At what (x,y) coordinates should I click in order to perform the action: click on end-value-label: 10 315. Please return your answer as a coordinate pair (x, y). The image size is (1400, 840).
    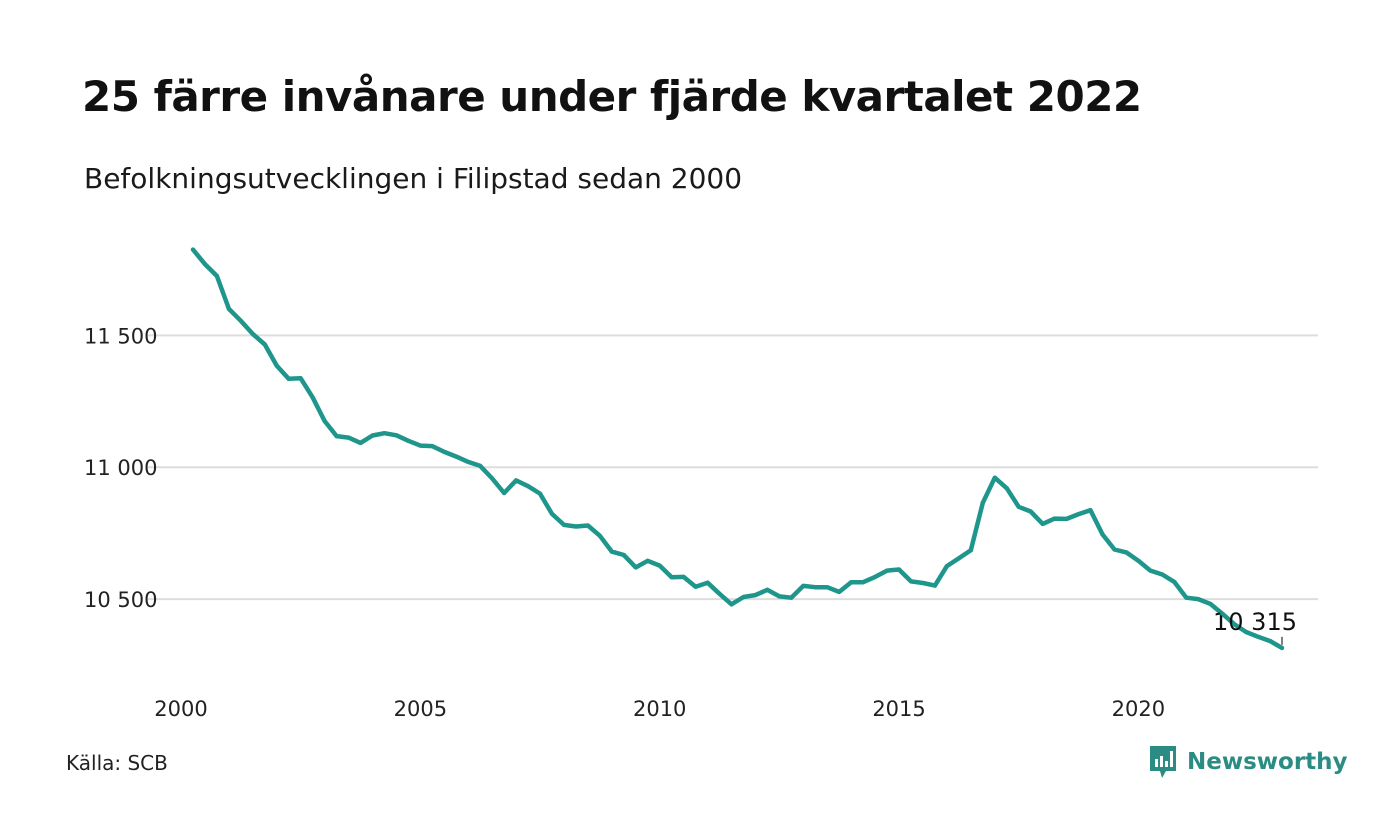
    Looking at the image, I should click on (1255, 622).